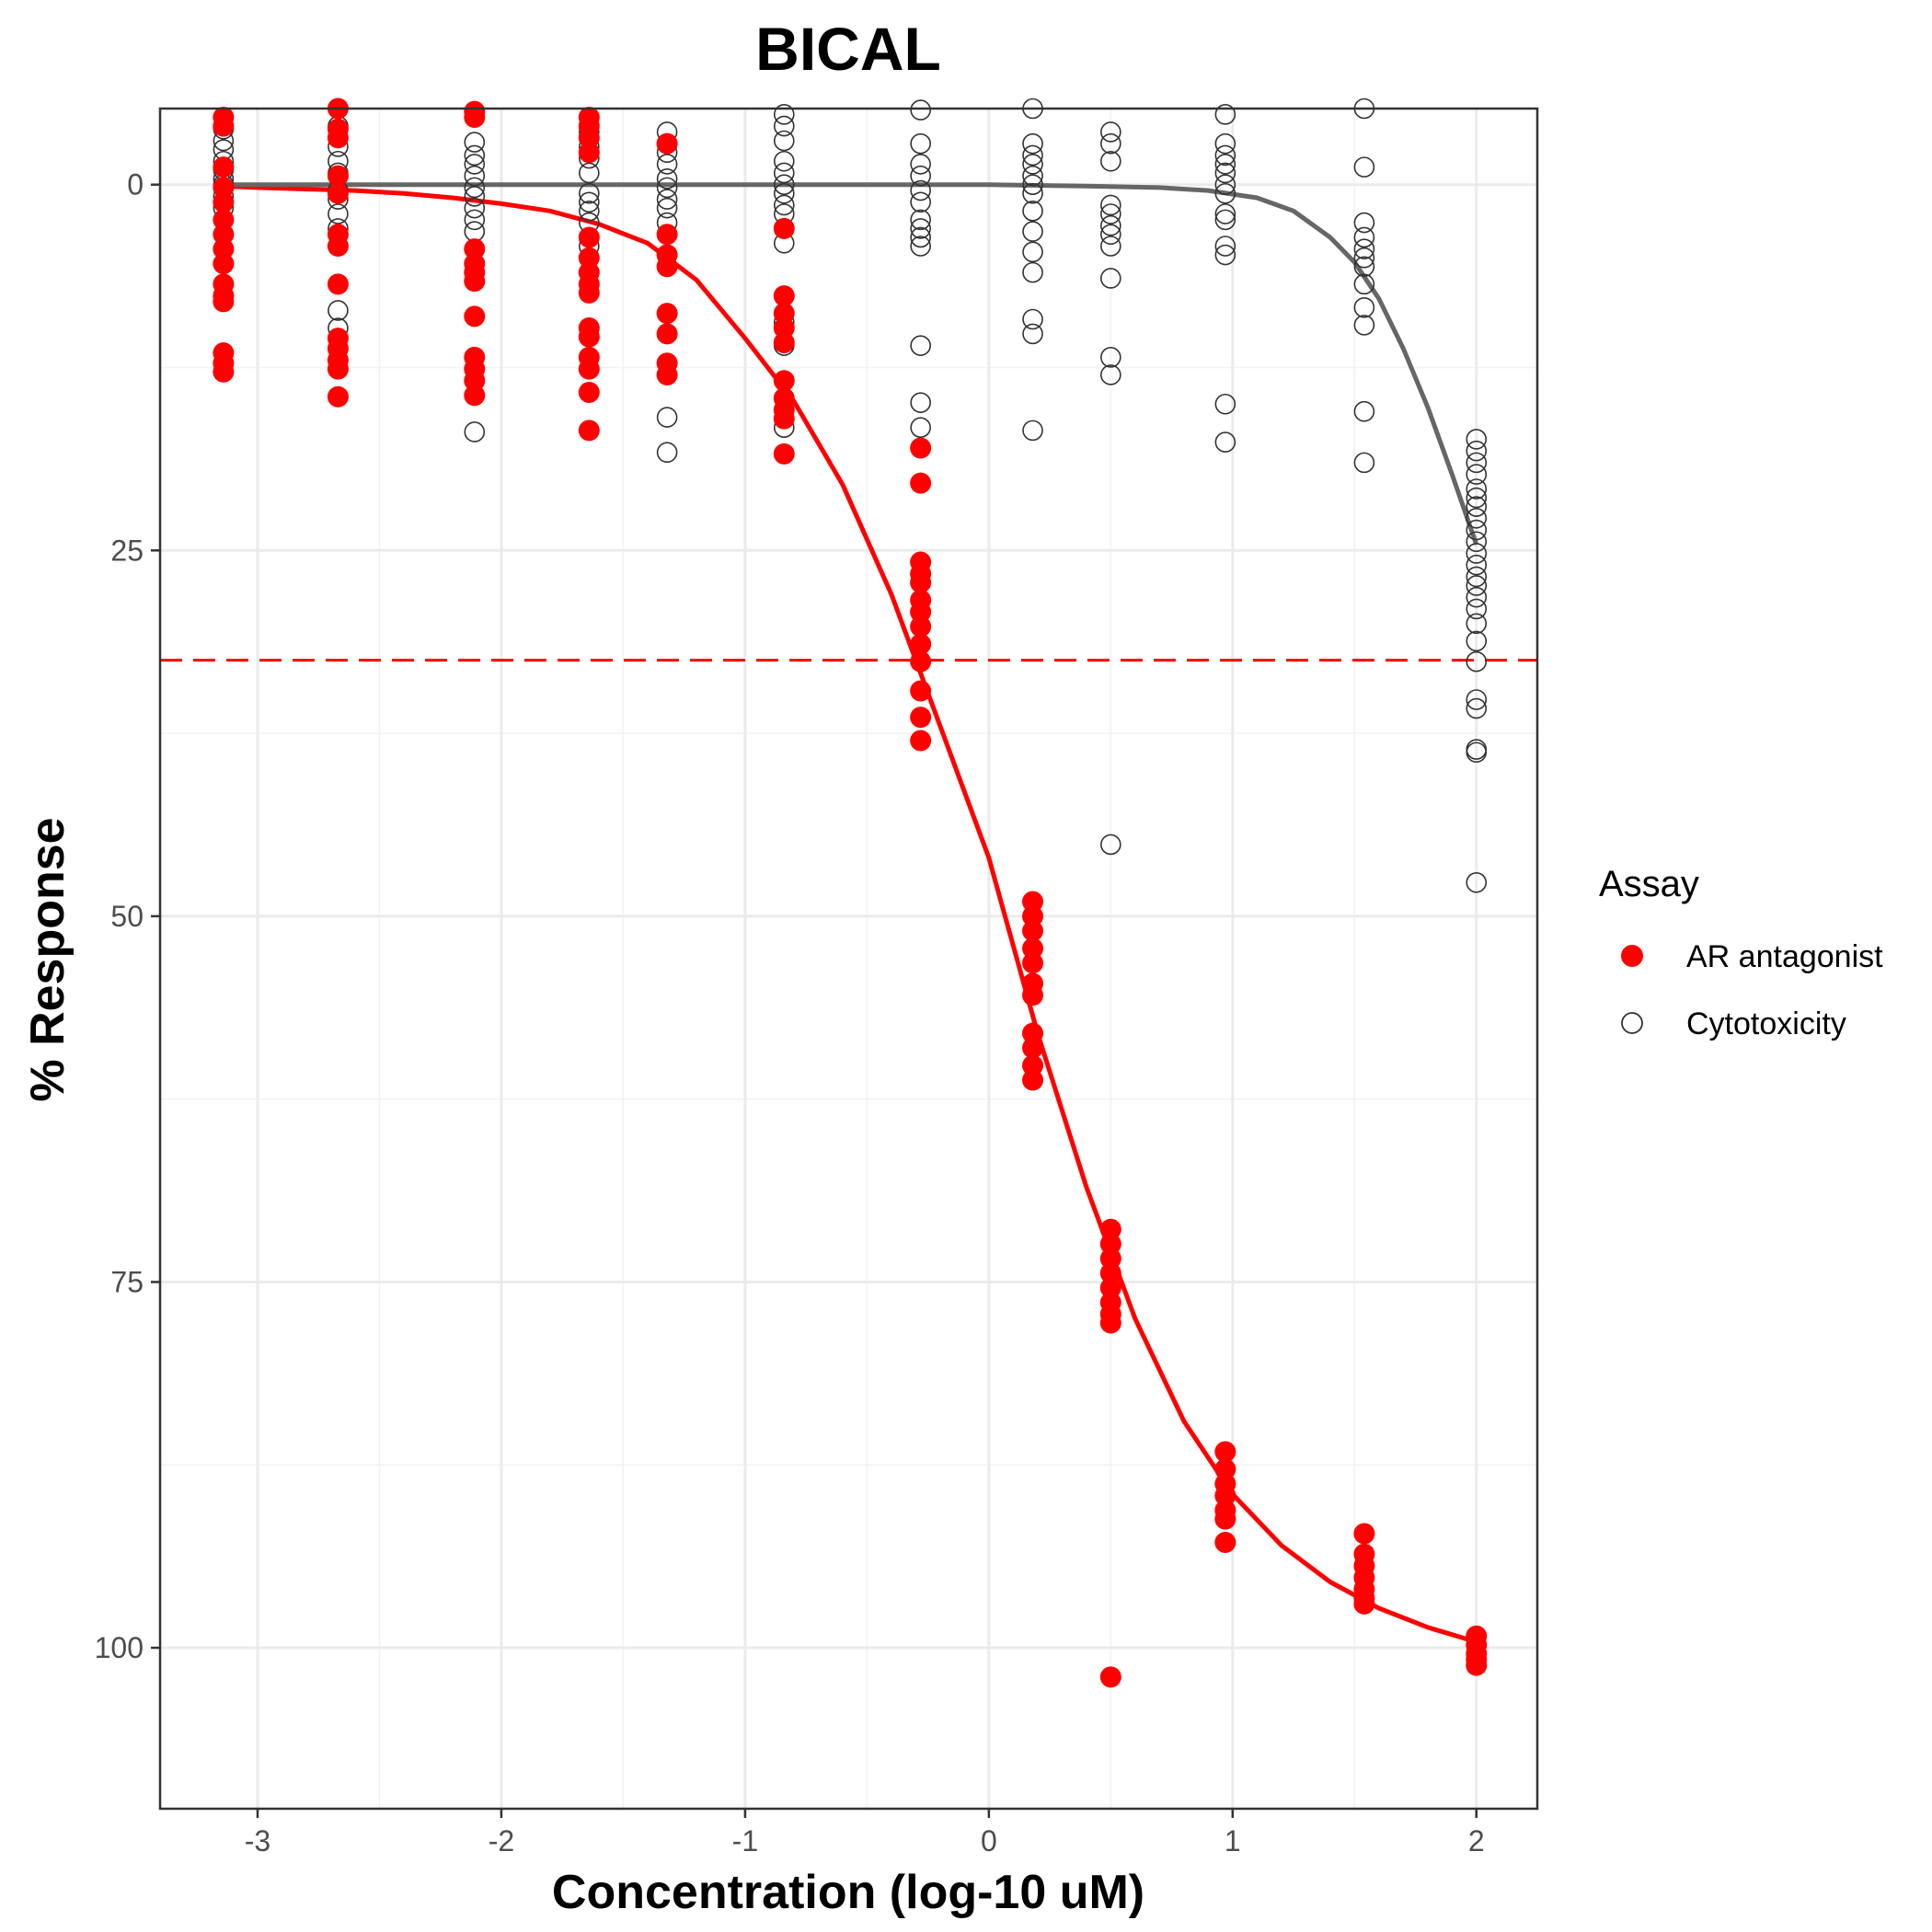 The height and width of the screenshot is (1932, 1932). Describe the element at coordinates (48, 959) in the screenshot. I see `y-axis-label: % Response` at that location.